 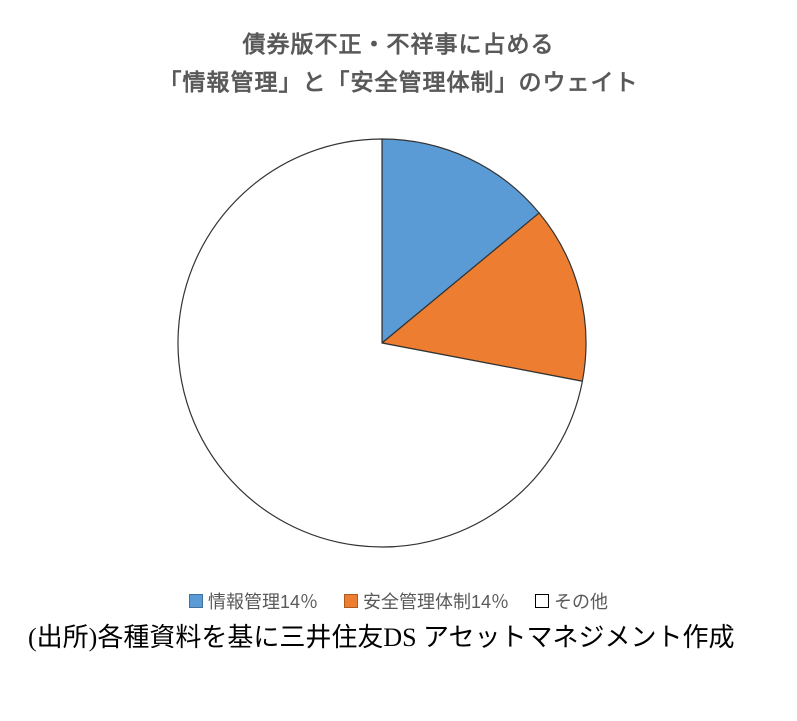 I want to click on pie-slice-安全管理体制, so click(x=484, y=297).